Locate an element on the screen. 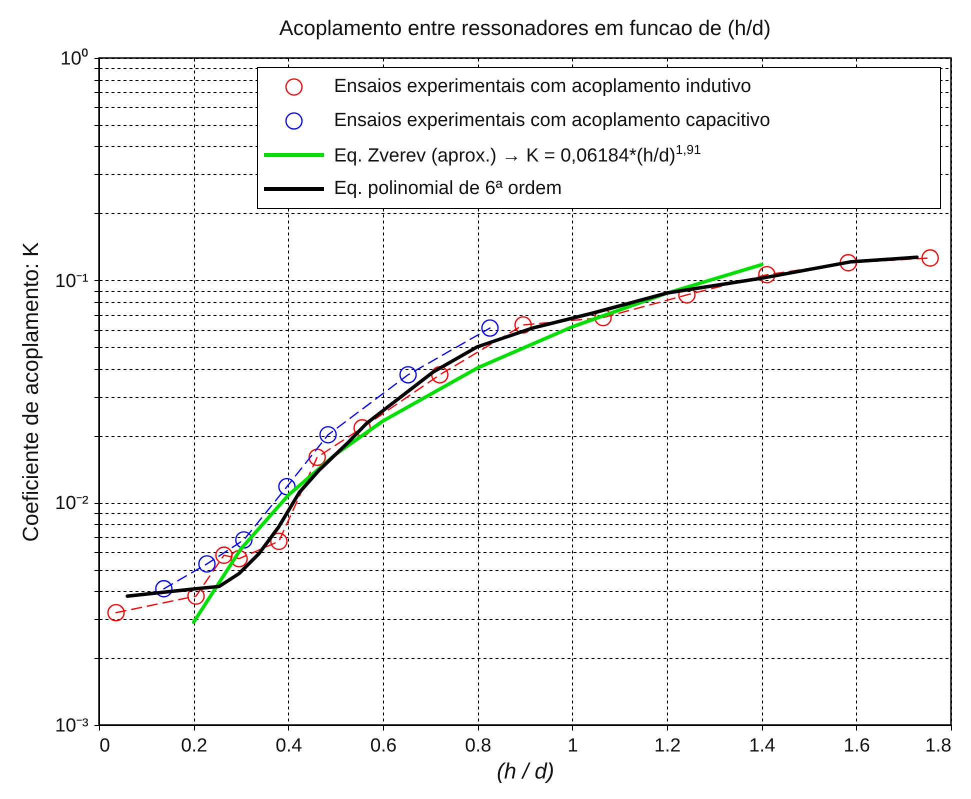 The width and height of the screenshot is (971, 799). x-tick-label: 1.6 is located at coordinates (857, 746).